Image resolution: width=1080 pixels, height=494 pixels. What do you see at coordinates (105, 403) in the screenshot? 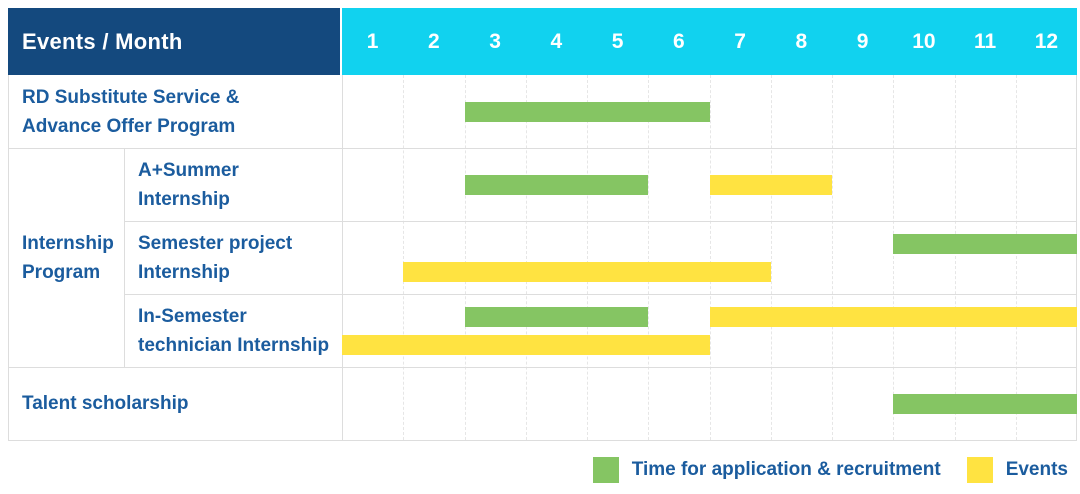
I see `row-label-line: Talent scholarship` at bounding box center [105, 403].